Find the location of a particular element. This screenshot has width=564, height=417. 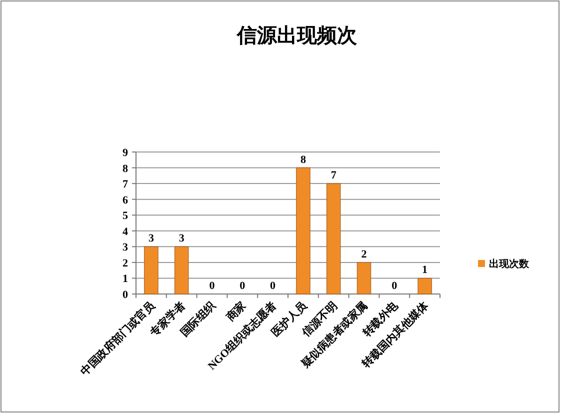

y-tick-label: 9 is located at coordinates (125, 153).